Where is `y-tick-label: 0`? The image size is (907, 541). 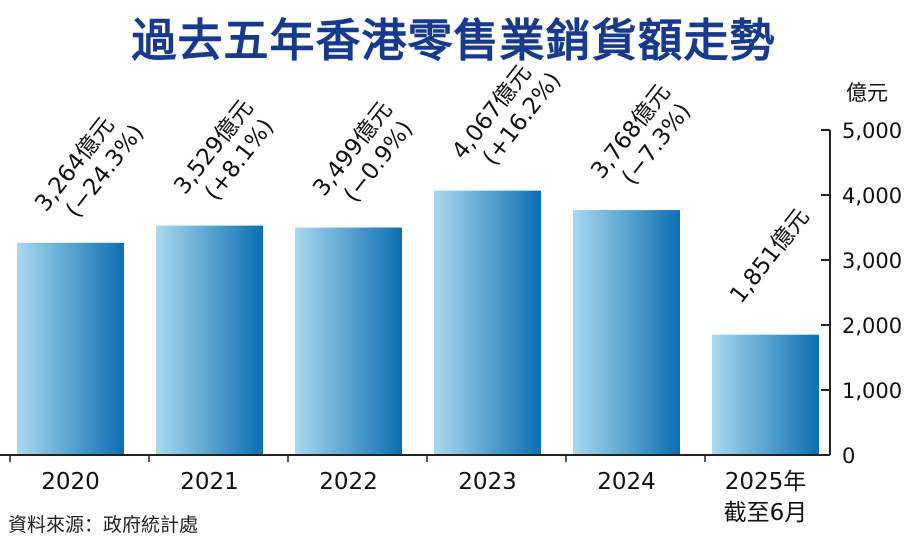 y-tick-label: 0 is located at coordinates (848, 456).